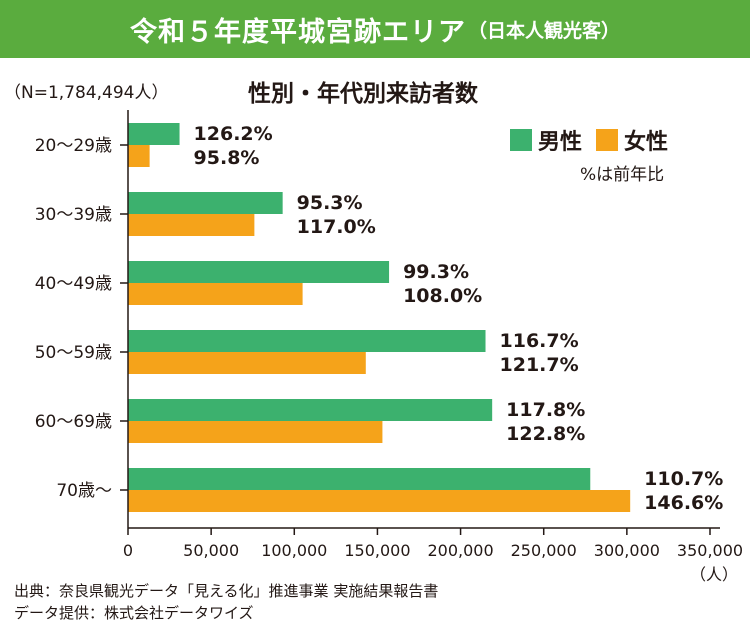 The image size is (750, 630). What do you see at coordinates (544, 550) in the screenshot?
I see `x-tick-label: 250,000` at bounding box center [544, 550].